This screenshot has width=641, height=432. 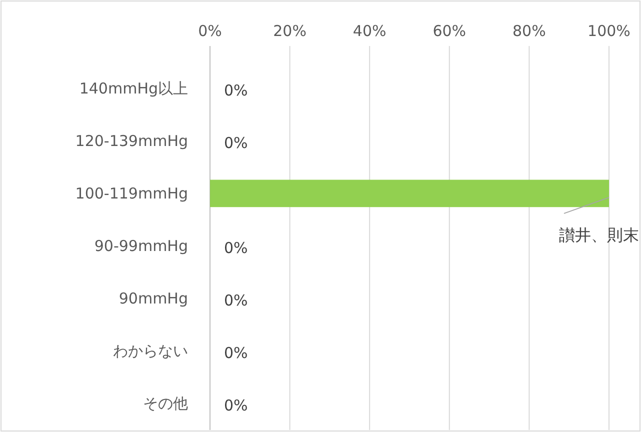 I want to click on x-tick-label: 20%, so click(x=289, y=31).